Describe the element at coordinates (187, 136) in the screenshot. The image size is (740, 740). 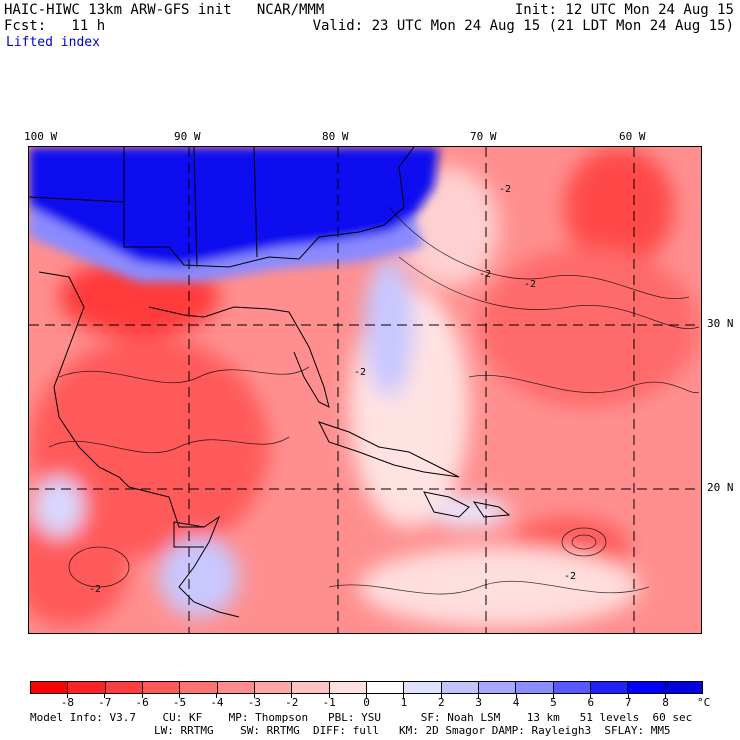
I see `lon-label-90w: 90 W` at that location.